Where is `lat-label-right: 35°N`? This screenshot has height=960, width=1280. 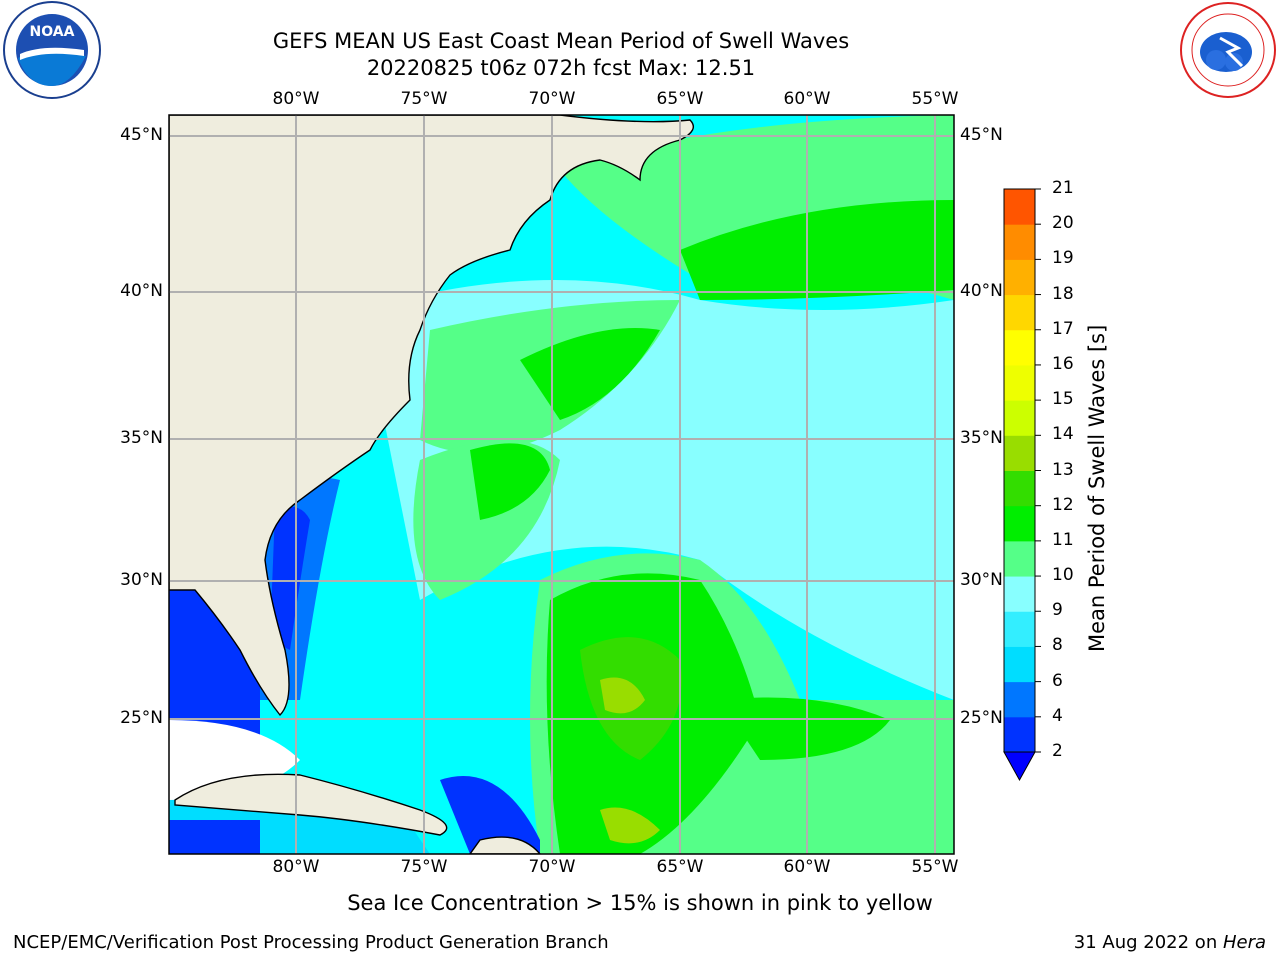
lat-label-right: 35°N is located at coordinates (981, 438).